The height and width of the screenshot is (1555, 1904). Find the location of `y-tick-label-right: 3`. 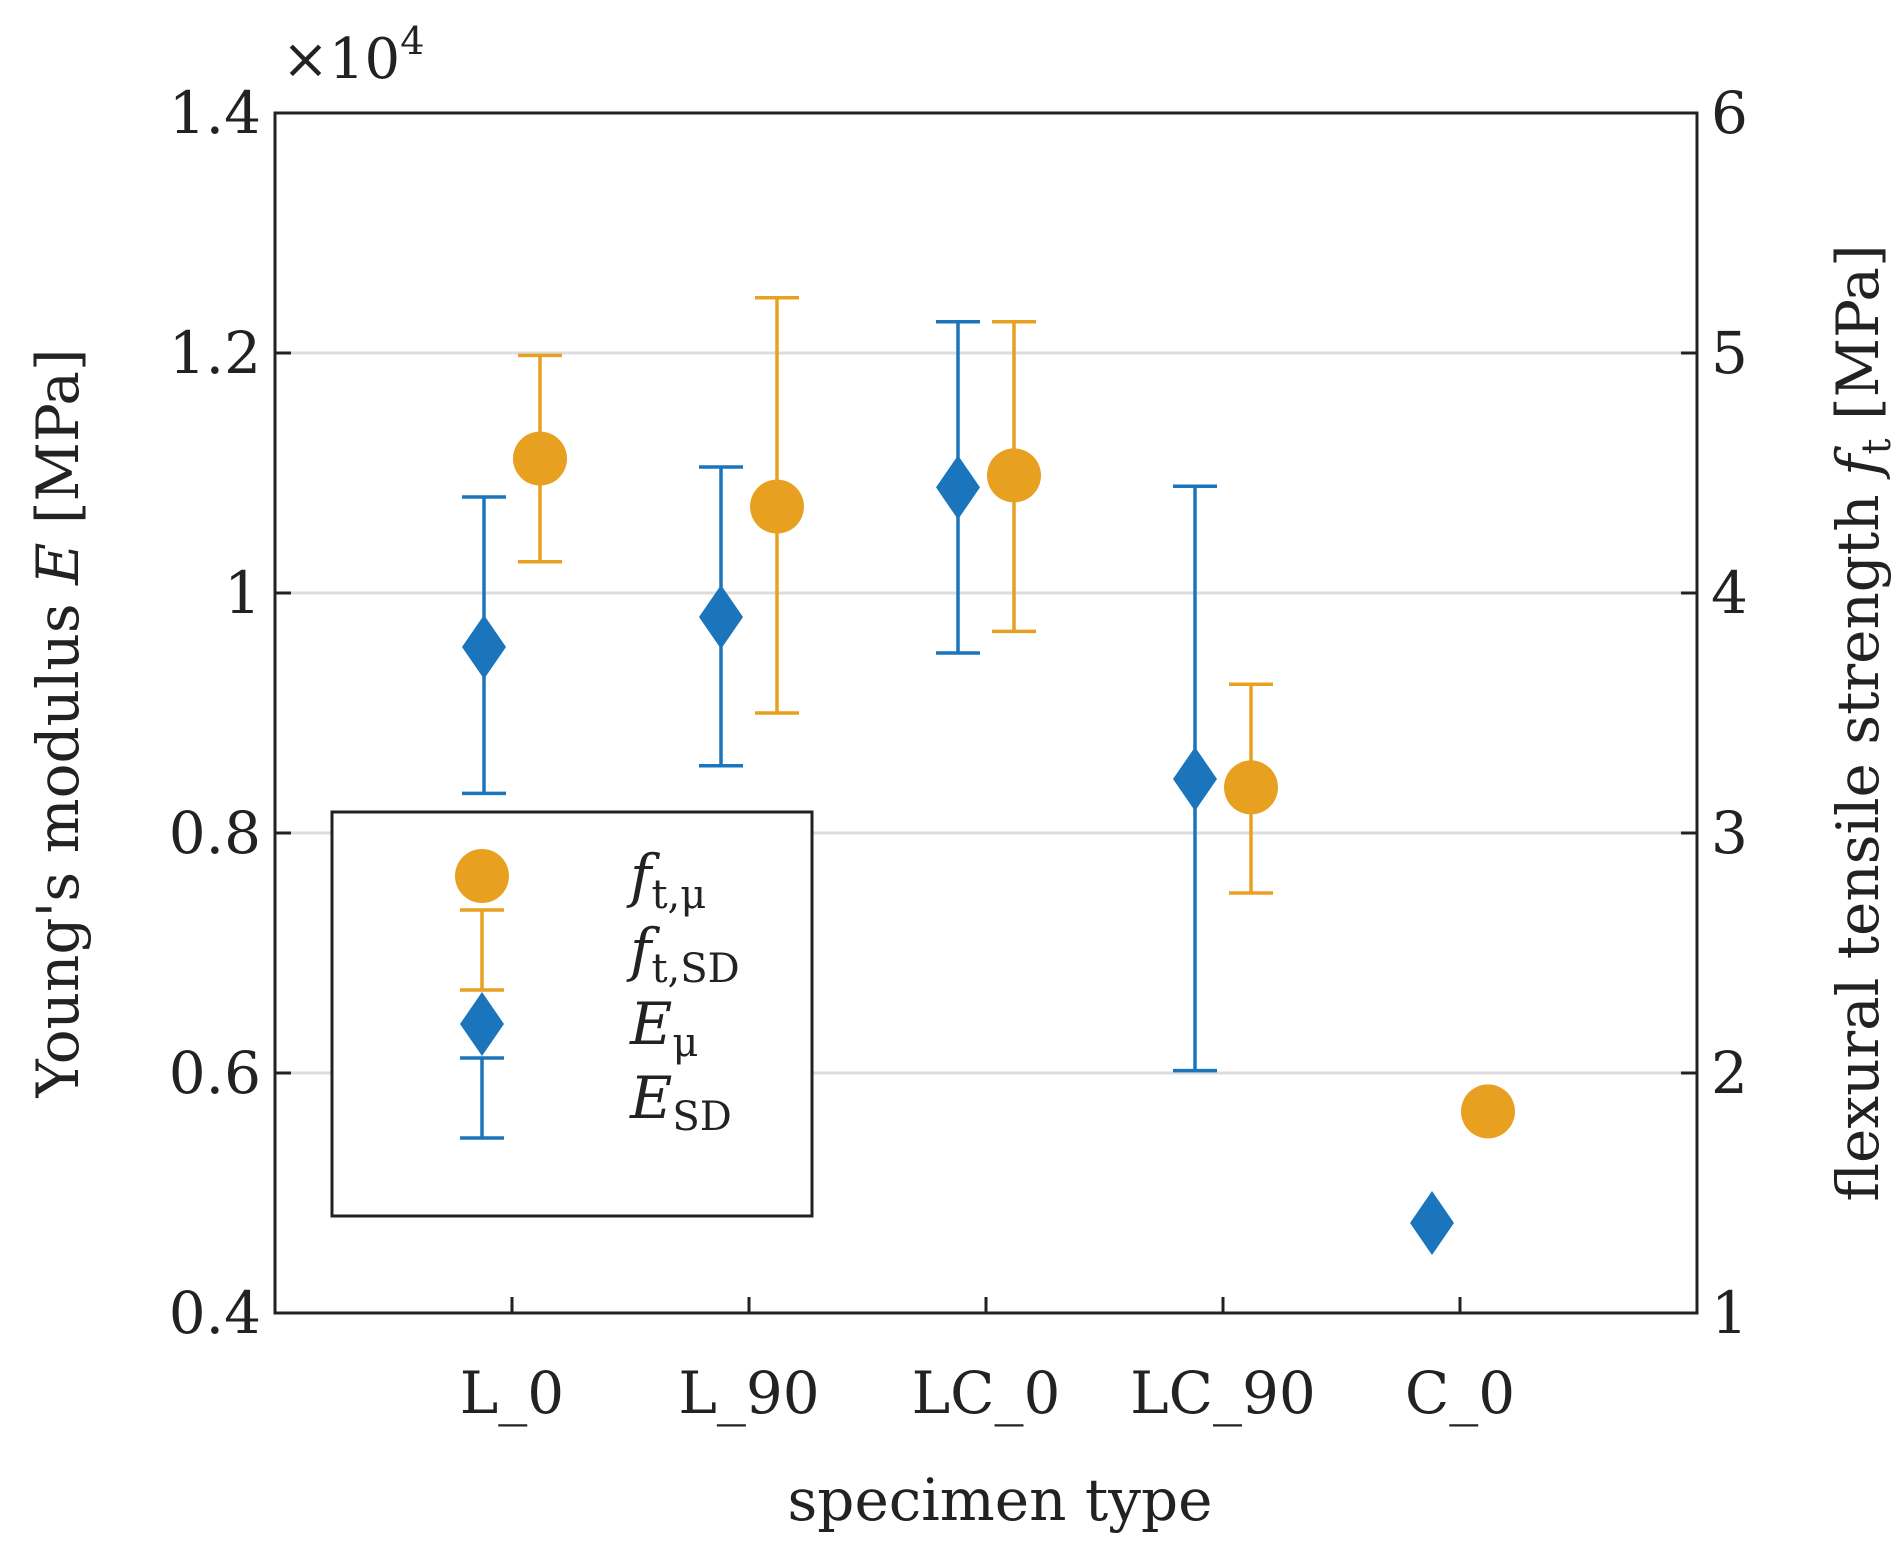

y-tick-label-right: 3 is located at coordinates (1729, 833).